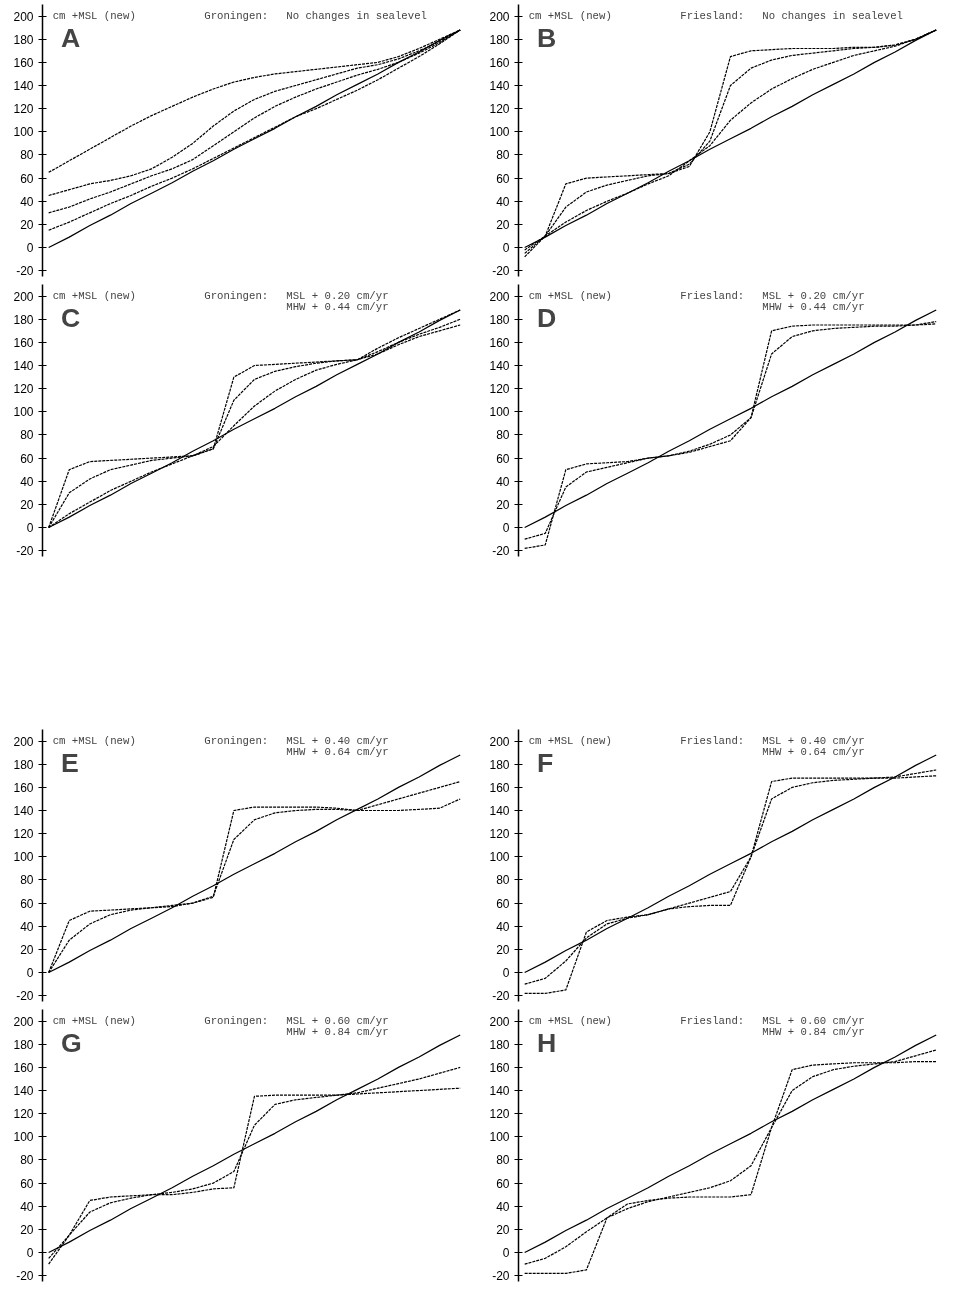  What do you see at coordinates (547, 1043) in the screenshot?
I see `annotation: H` at bounding box center [547, 1043].